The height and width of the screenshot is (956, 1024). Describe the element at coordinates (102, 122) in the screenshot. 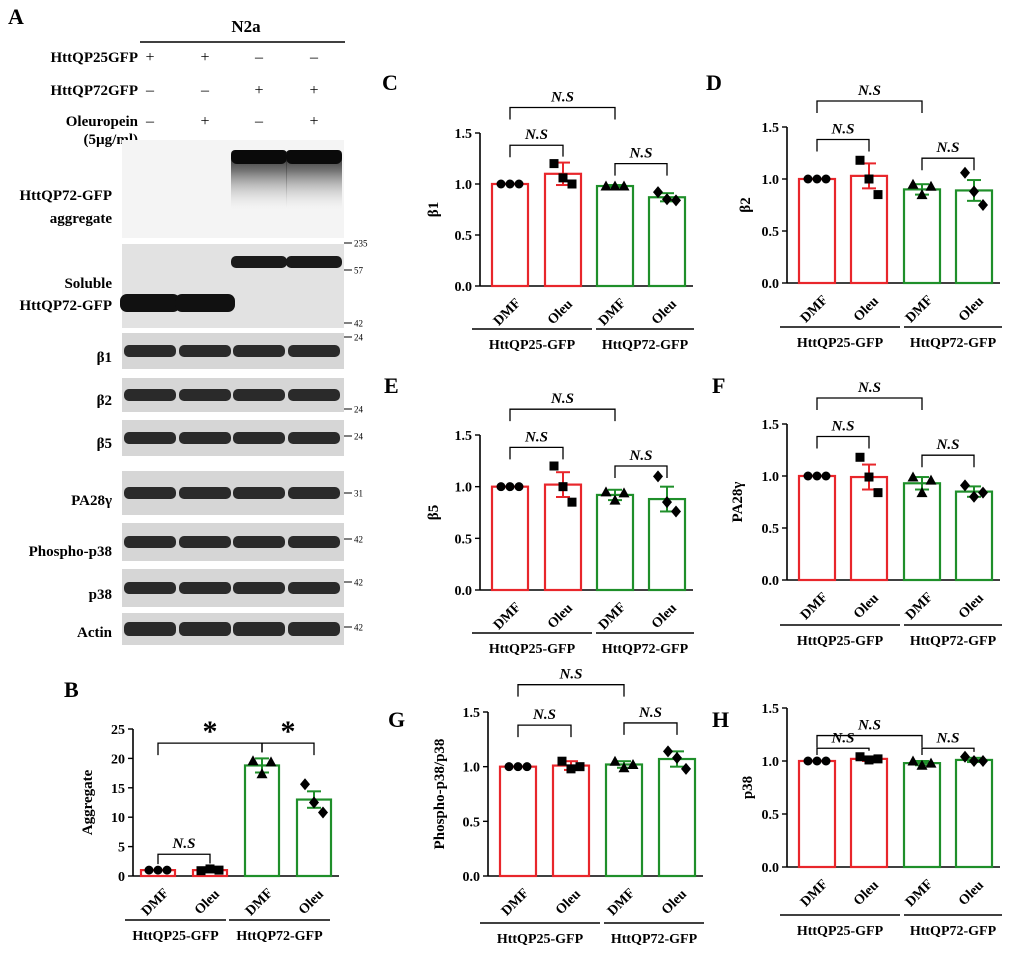

I see `row-label-oleuropein: Oleuropein` at that location.